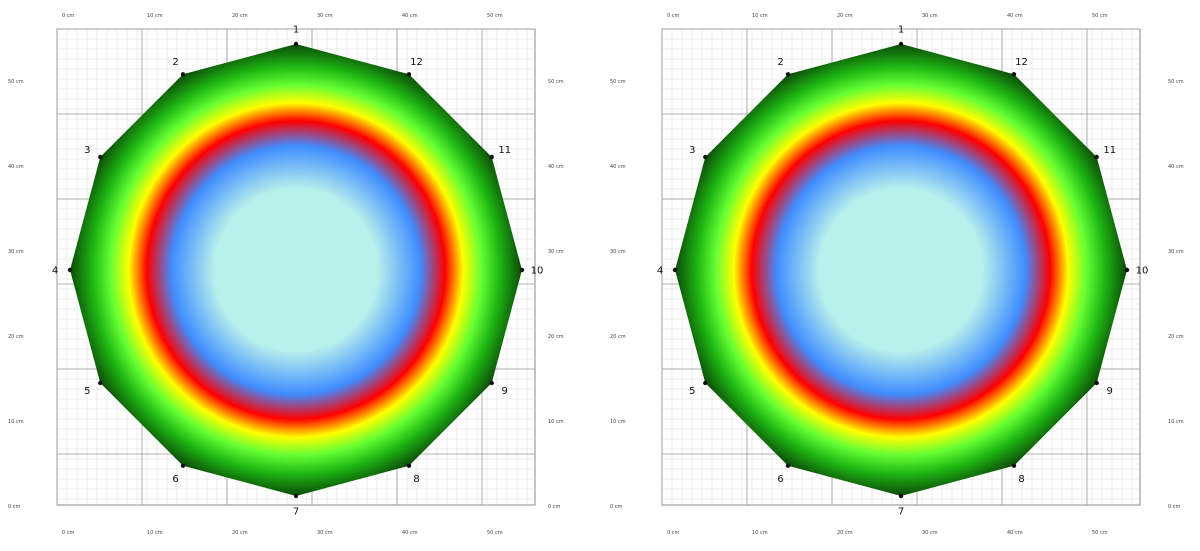 The width and height of the screenshot is (1200, 551). I want to click on x-tick-label-top: 40 cm, so click(410, 16).